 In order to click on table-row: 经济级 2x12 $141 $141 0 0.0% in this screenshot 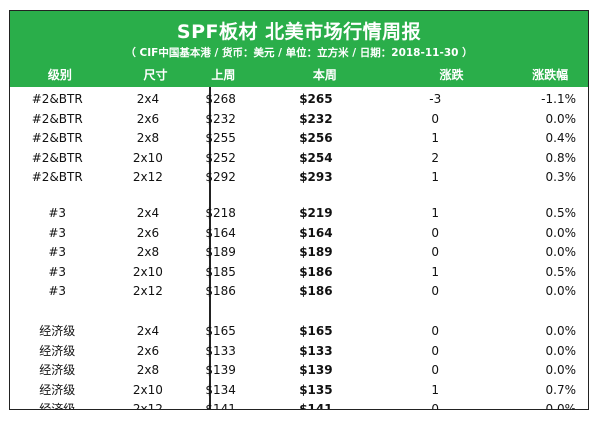, I will do `click(299, 405)`.